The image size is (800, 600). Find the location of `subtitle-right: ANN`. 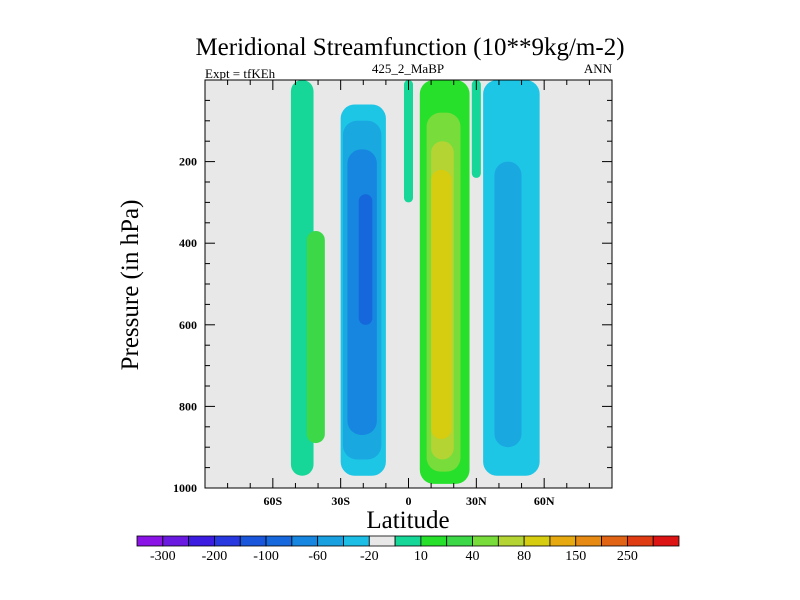

subtitle-right: ANN is located at coordinates (598, 68).